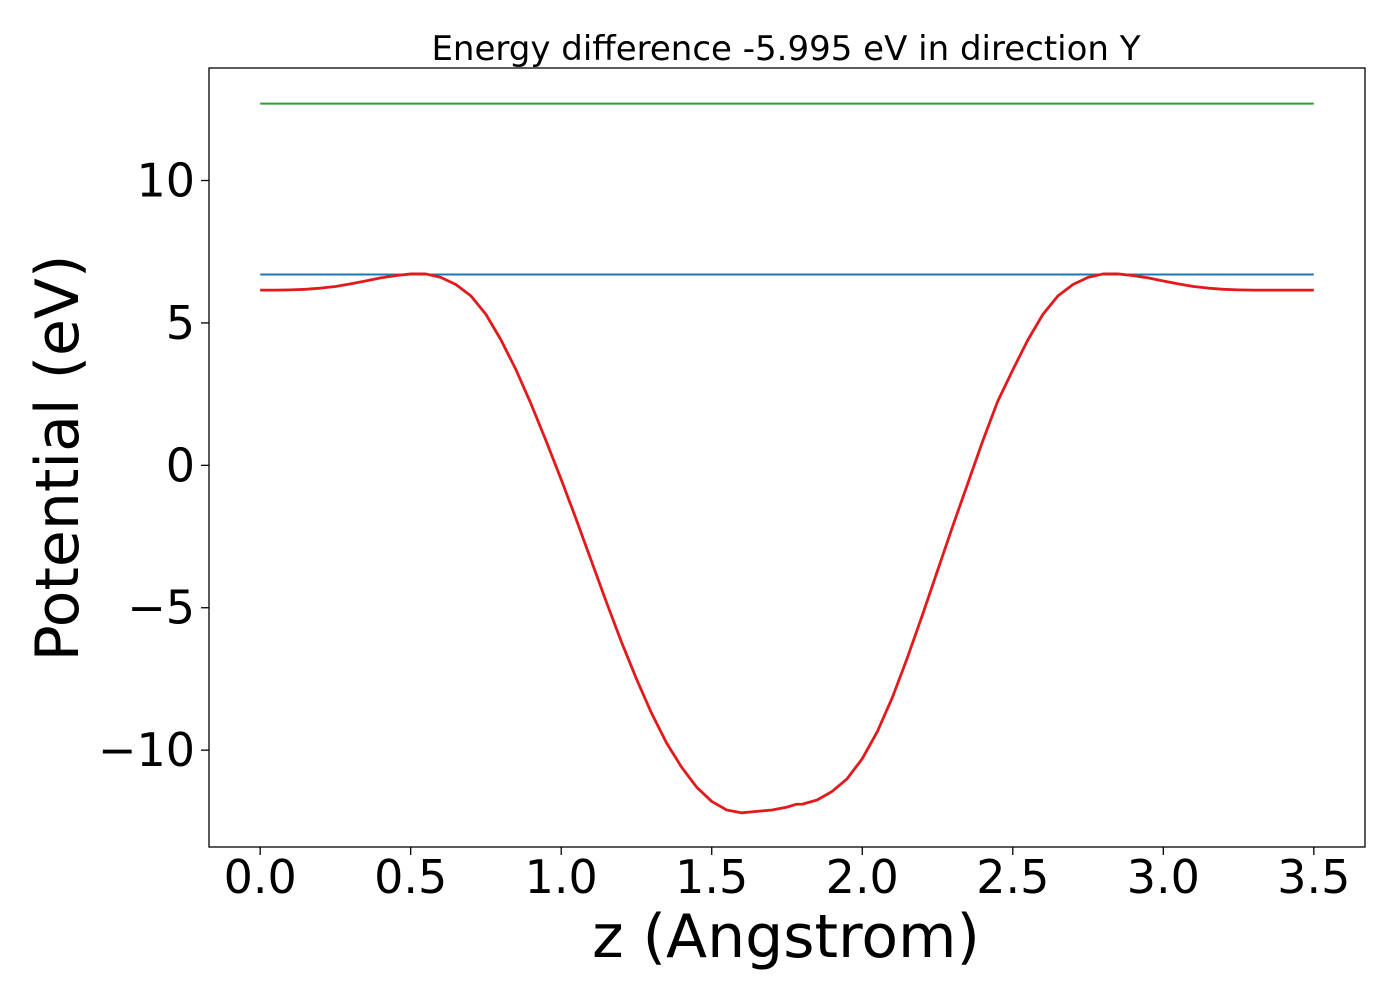  I want to click on x-axis-label: z (Angstrom), so click(786, 937).